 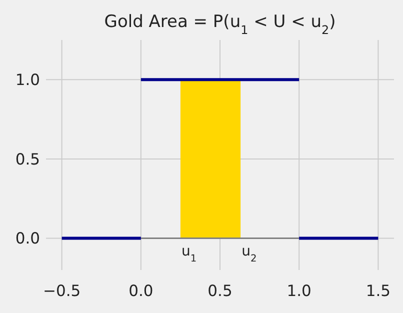 I want to click on annotation: u$_{1}$, so click(x=189, y=253).